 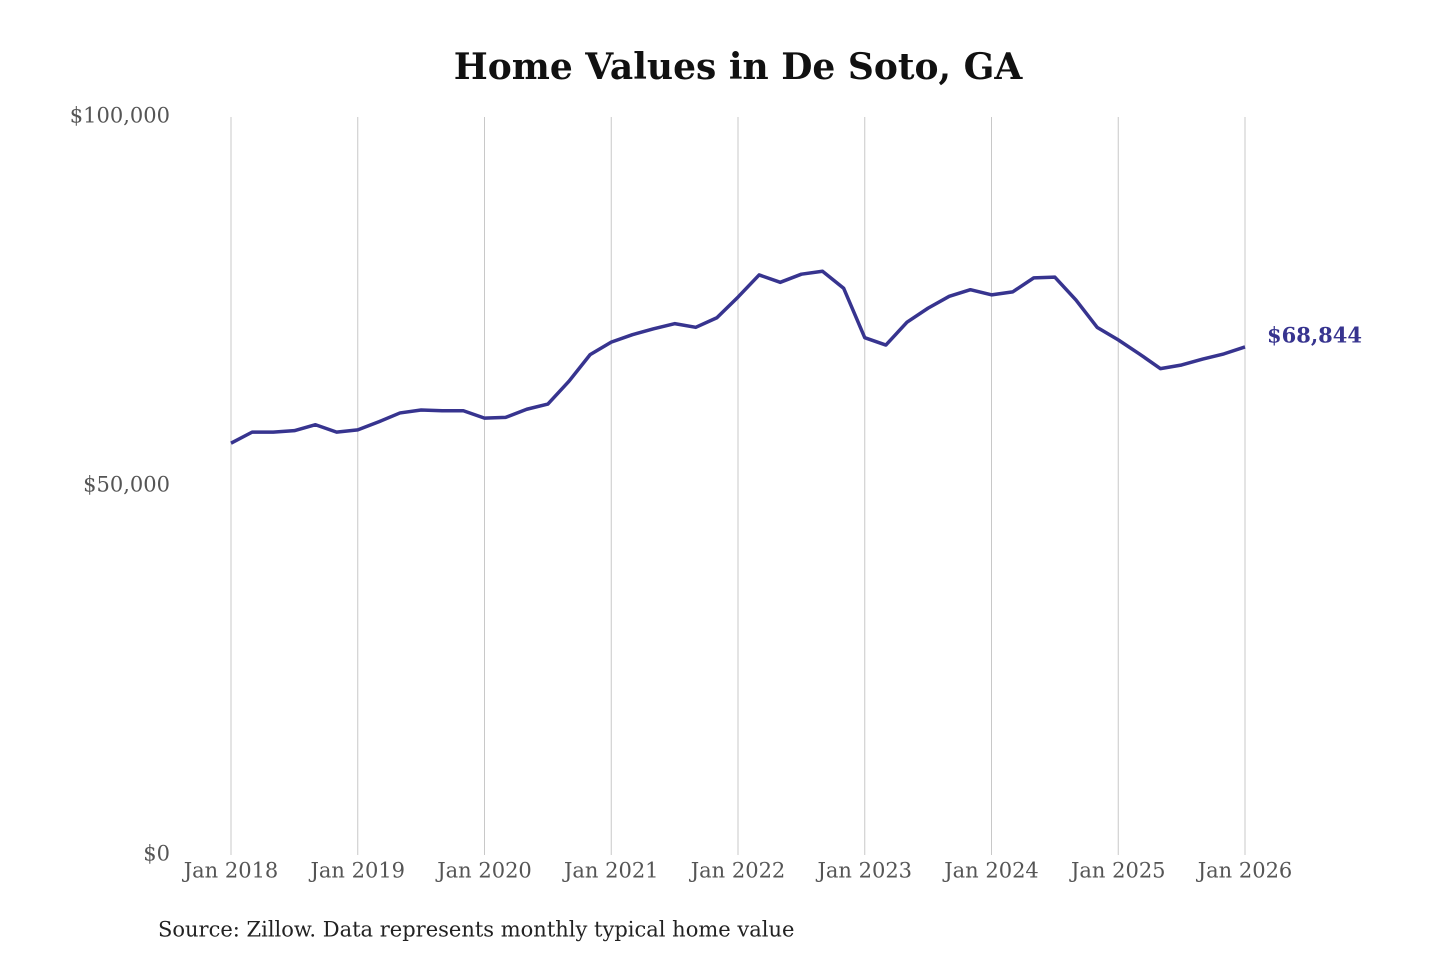 I want to click on line-series, so click(x=738, y=357).